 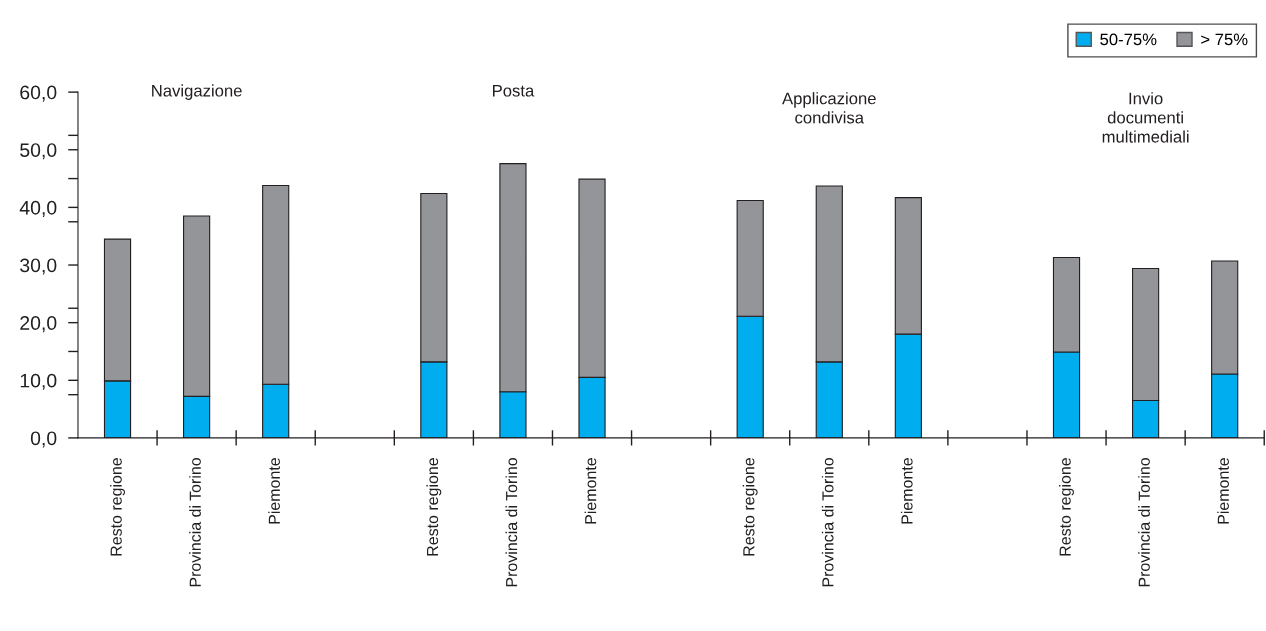 I want to click on y-tick-label: 10,0, so click(x=38, y=381).